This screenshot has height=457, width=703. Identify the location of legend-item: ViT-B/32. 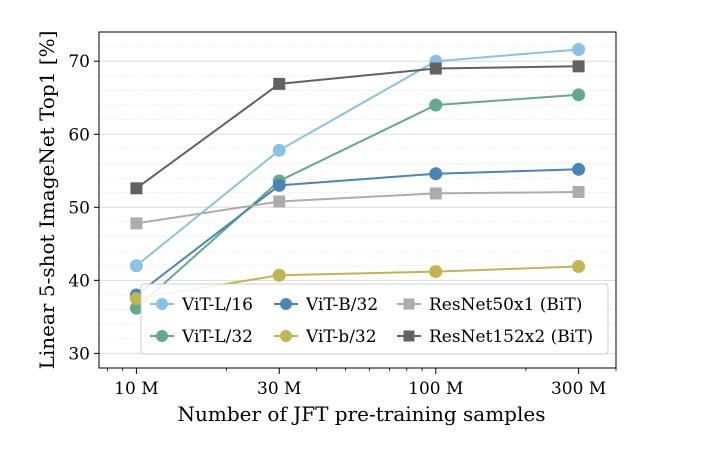
(326, 305).